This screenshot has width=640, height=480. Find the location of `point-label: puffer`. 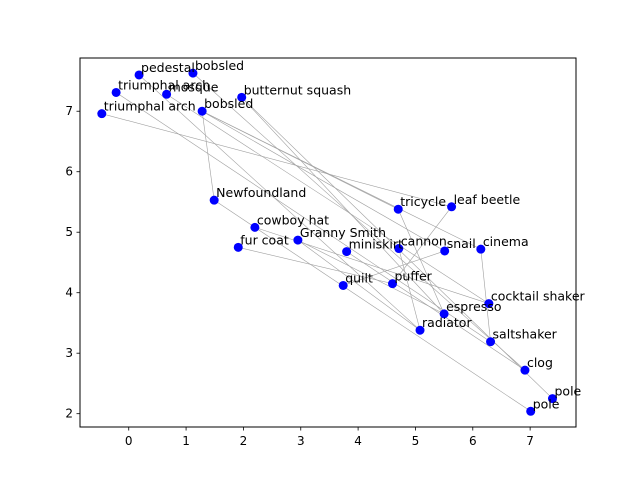

point-label: puffer is located at coordinates (414, 276).